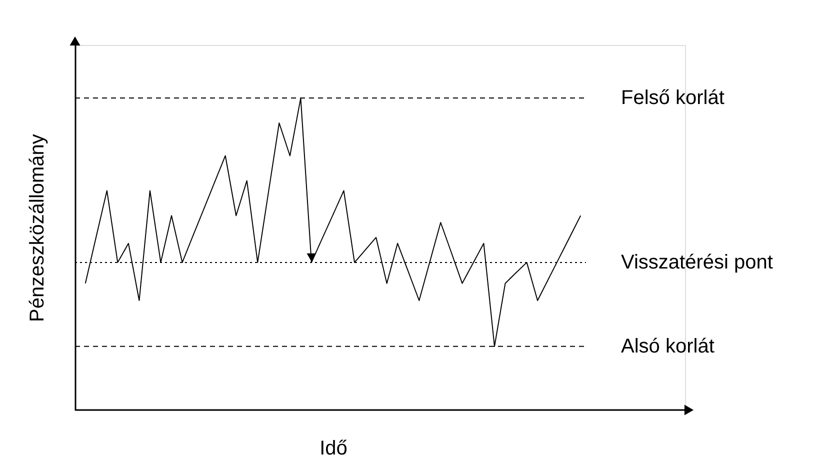 The height and width of the screenshot is (468, 831). Describe the element at coordinates (673, 98) in the screenshot. I see `ref-line-label: Felső korlát` at that location.